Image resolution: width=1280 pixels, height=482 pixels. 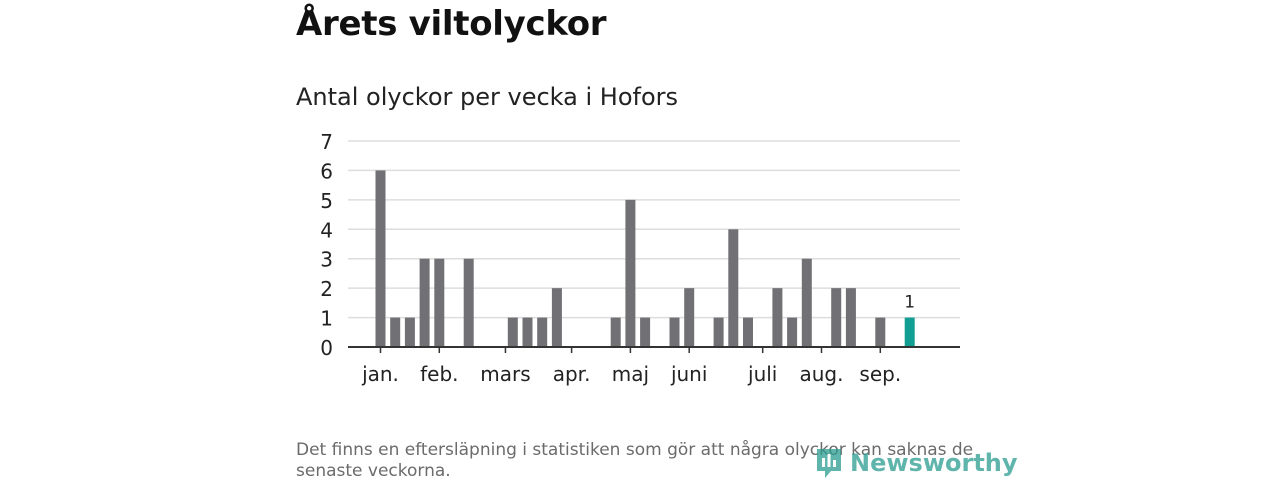 I want to click on newsworthy-logo: Newsworthy, so click(x=916, y=463).